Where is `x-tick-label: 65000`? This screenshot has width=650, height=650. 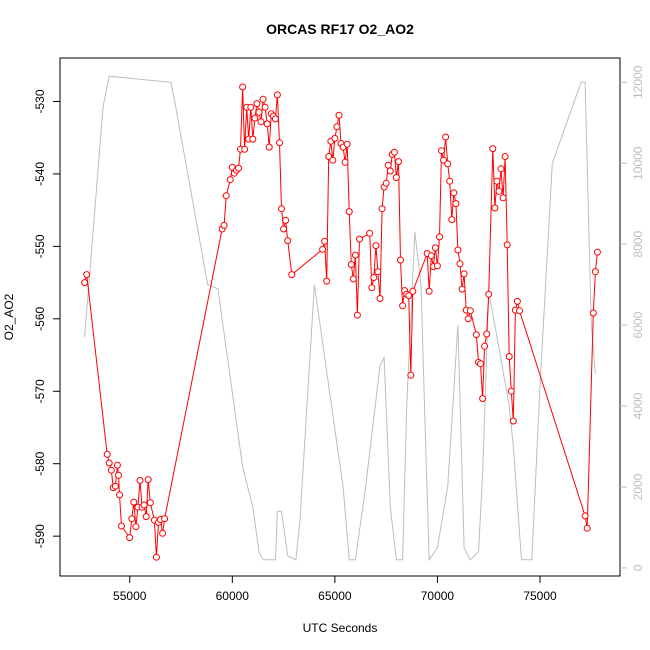
x-tick-label: 65000 is located at coordinates (335, 596).